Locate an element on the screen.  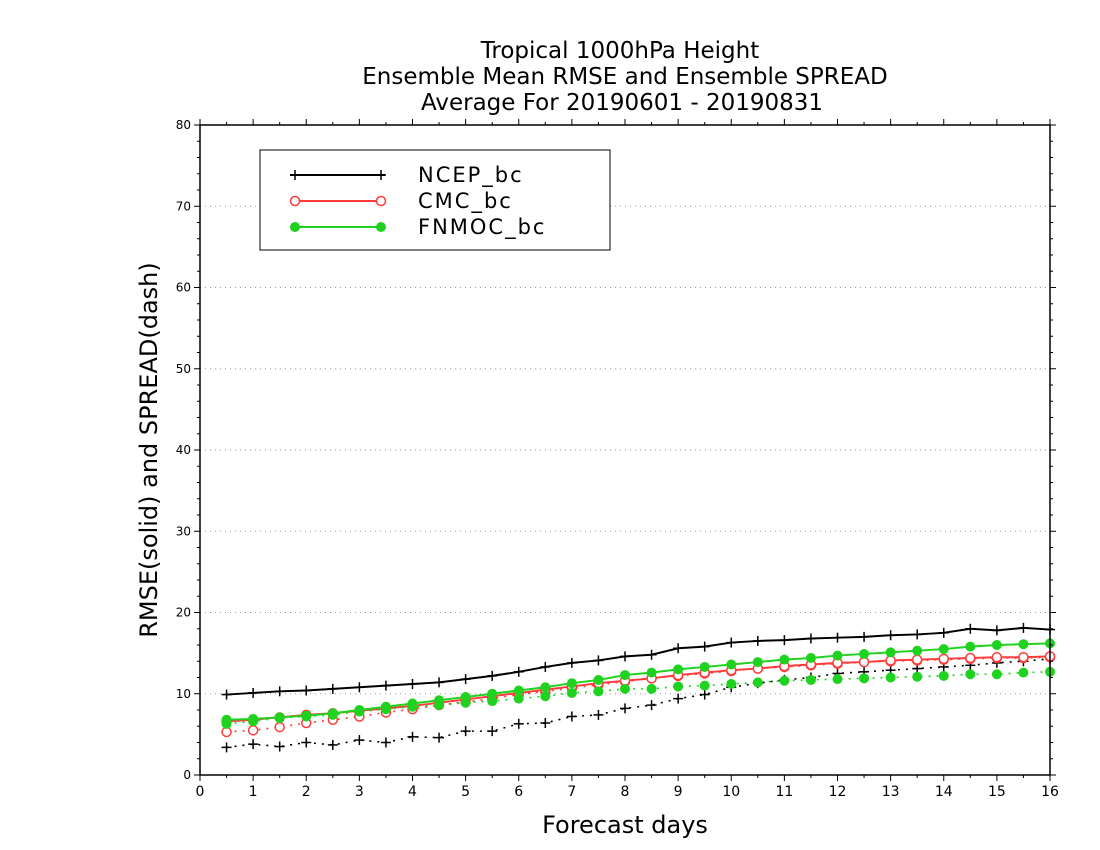
x-tick-label: 5 is located at coordinates (465, 792).